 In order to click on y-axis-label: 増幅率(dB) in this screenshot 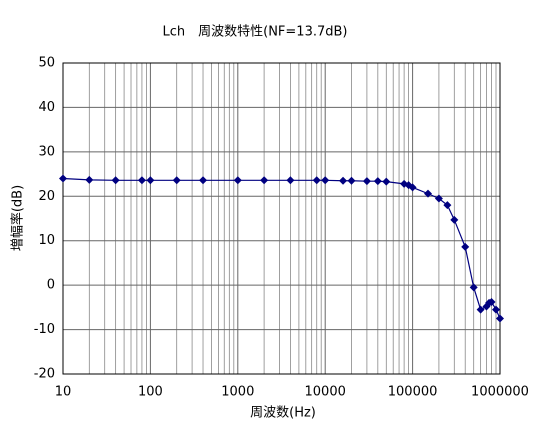, I will do `click(18, 218)`.